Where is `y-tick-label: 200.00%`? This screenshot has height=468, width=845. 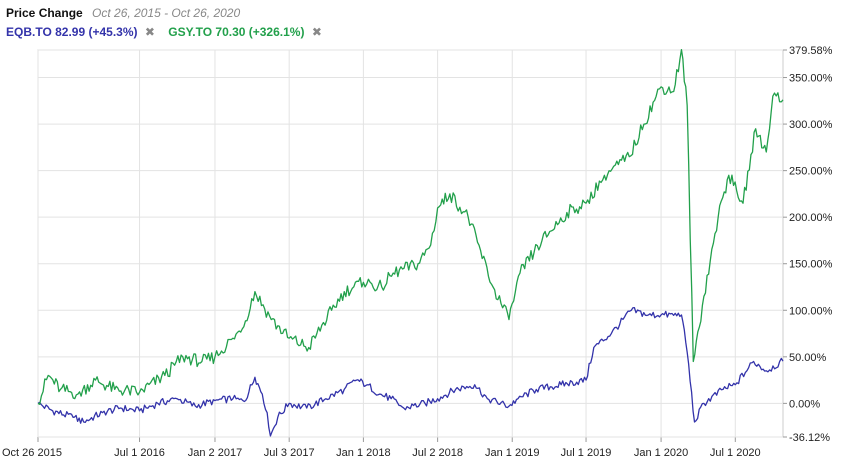 y-tick-label: 200.00% is located at coordinates (811, 218).